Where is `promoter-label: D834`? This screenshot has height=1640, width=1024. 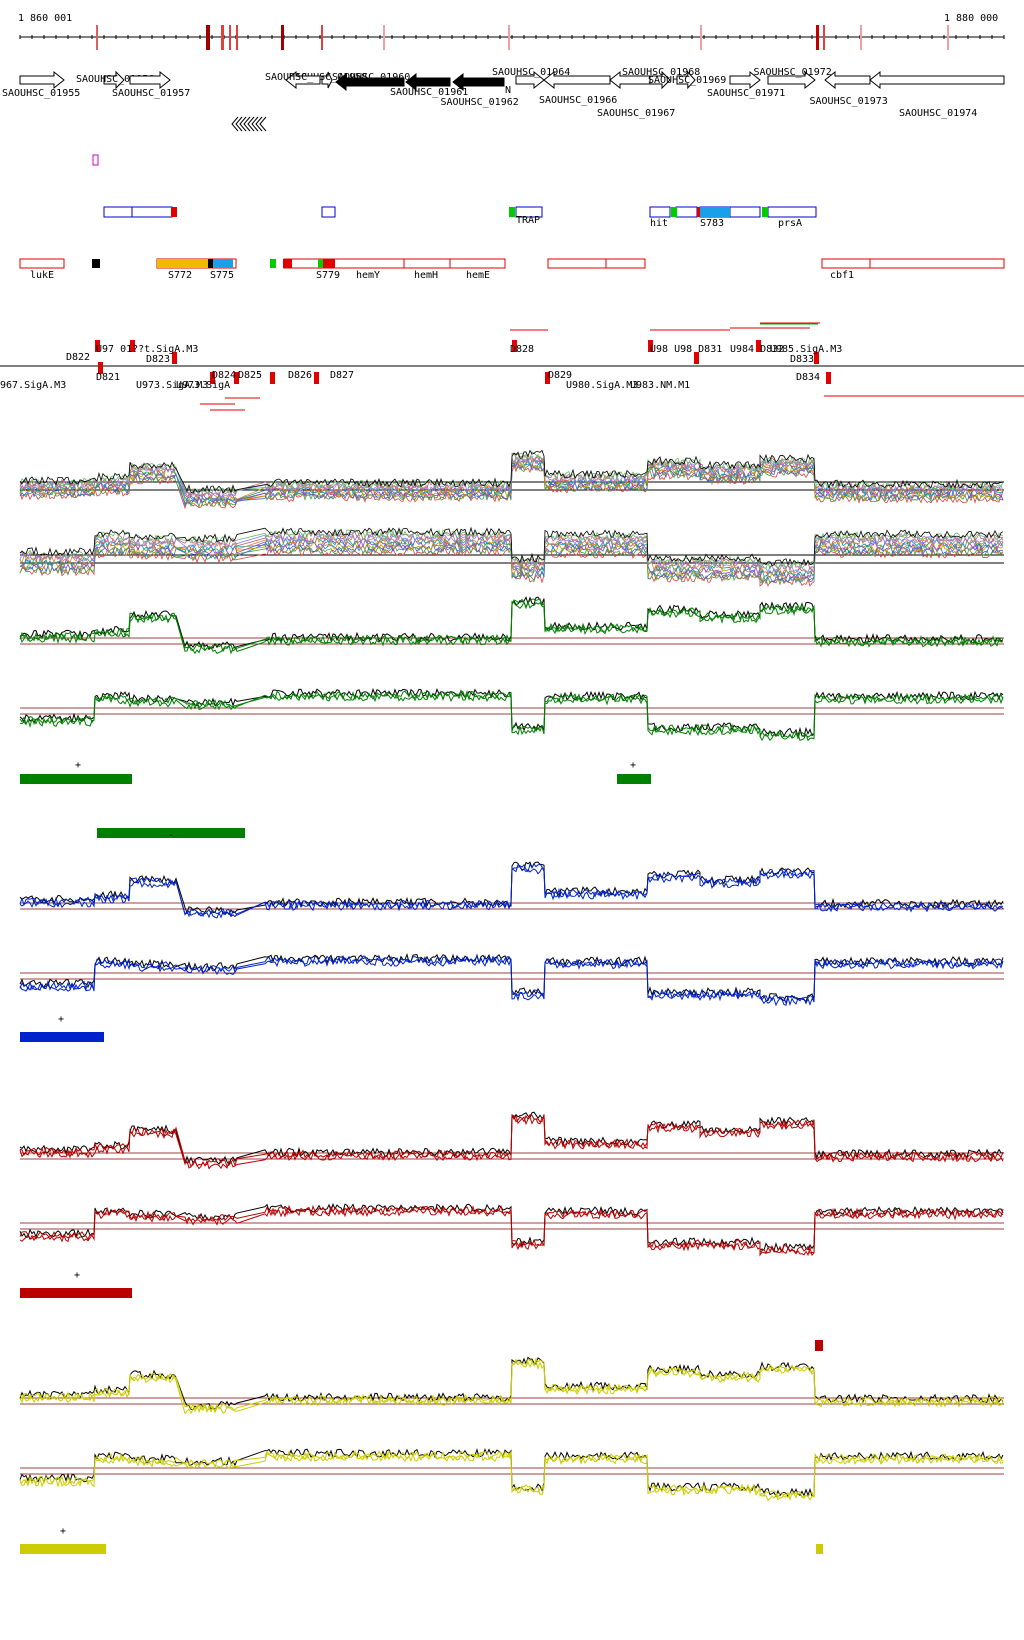
promoter-label: D834 is located at coordinates (808, 377).